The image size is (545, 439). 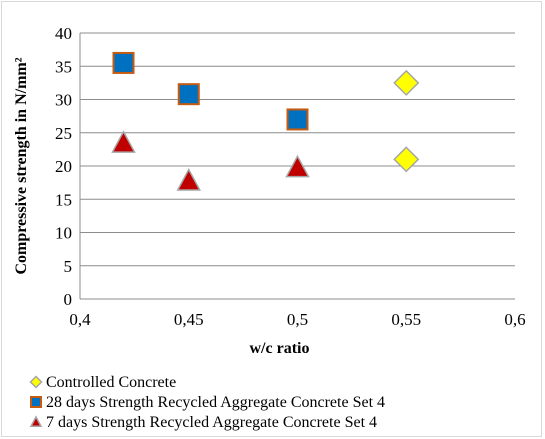 What do you see at coordinates (36, 402) in the screenshot?
I see `legend-square-icon` at bounding box center [36, 402].